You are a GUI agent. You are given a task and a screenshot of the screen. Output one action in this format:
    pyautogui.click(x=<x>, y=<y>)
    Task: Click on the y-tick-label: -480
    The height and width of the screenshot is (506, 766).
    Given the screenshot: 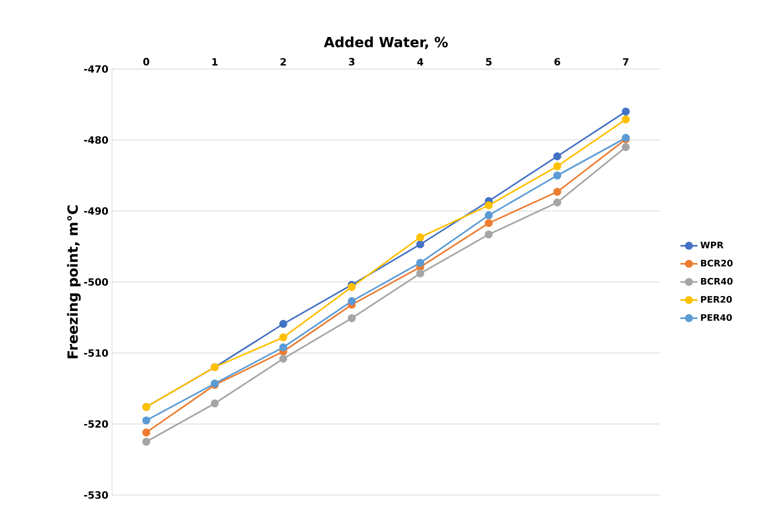 What is the action you would take?
    pyautogui.click(x=96, y=140)
    